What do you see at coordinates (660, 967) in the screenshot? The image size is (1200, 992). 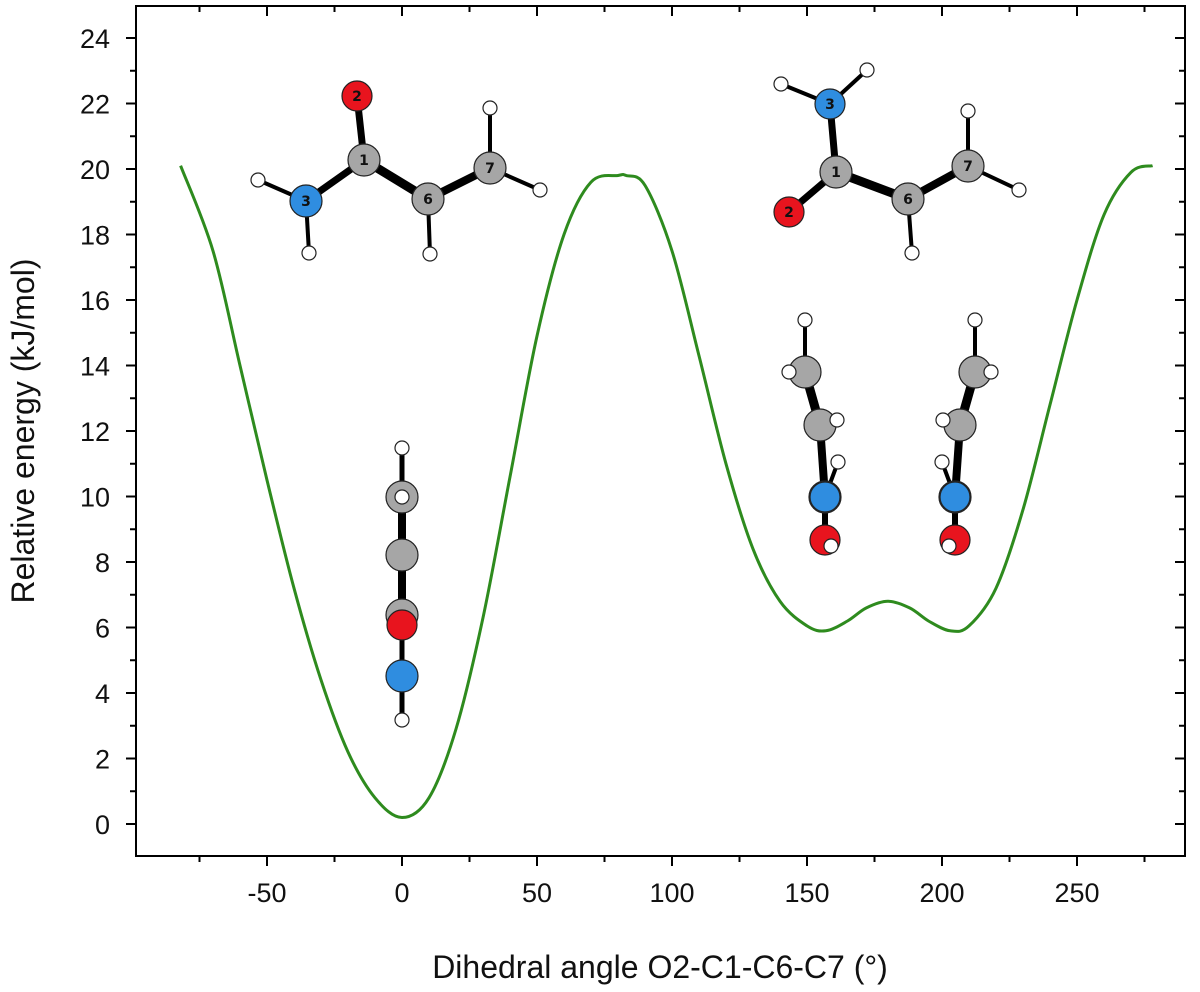 I see `x-axis-title: Dihedral angle O2-C1-C6-C7 (°)` at bounding box center [660, 967].